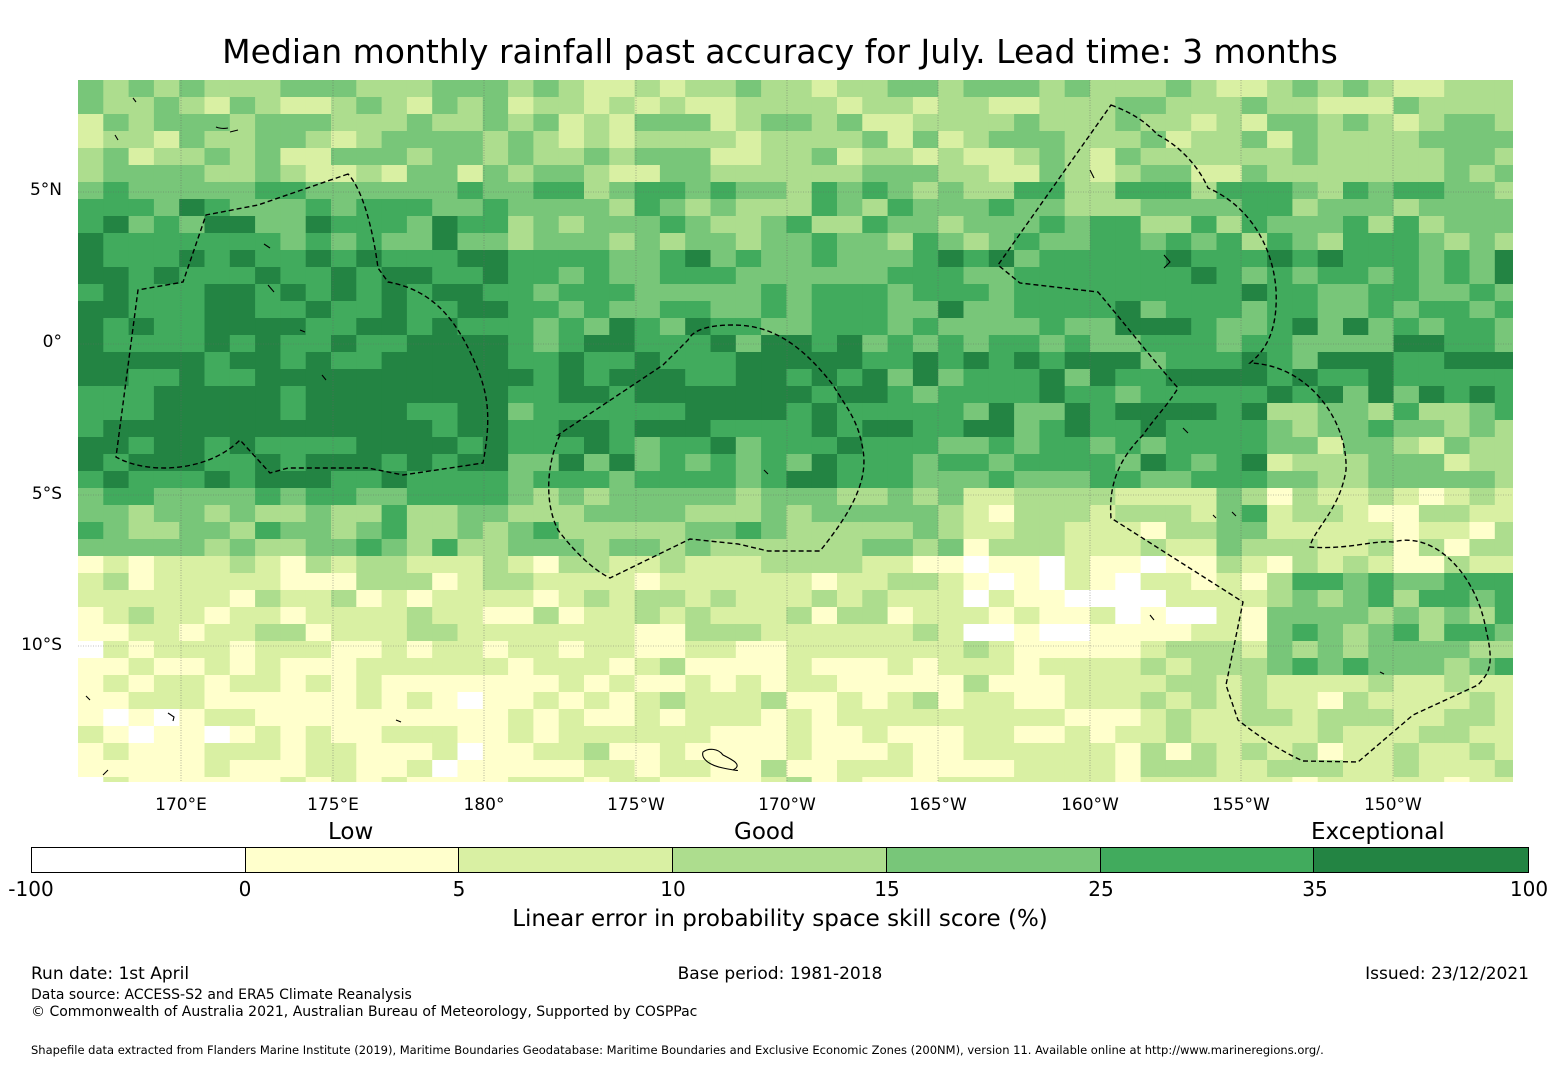  I want to click on colorbar-tick: 10, so click(673, 889).